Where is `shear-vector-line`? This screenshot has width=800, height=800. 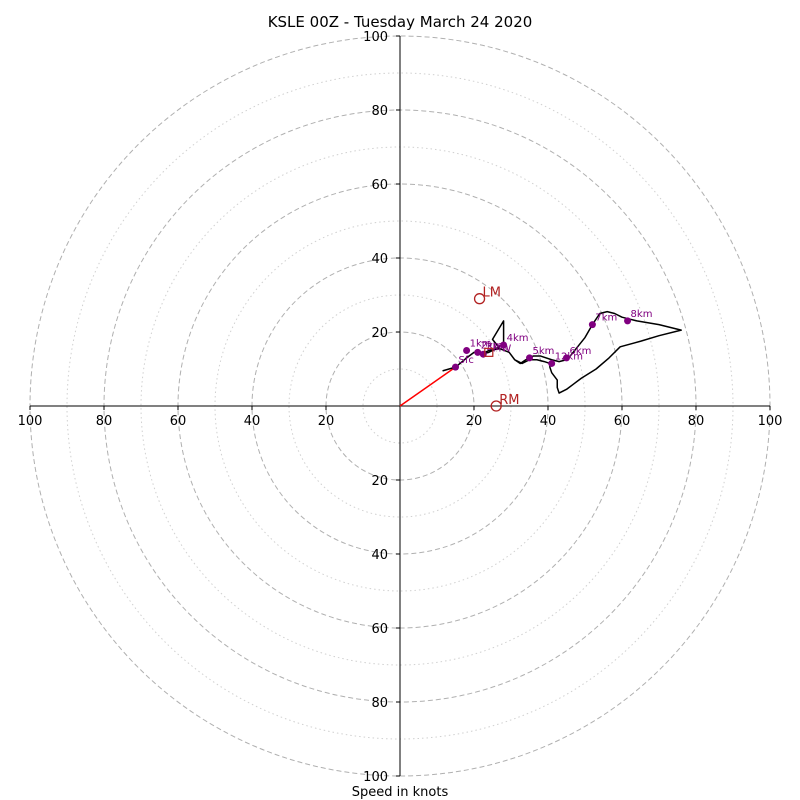
shear-vector-line is located at coordinates (427, 386).